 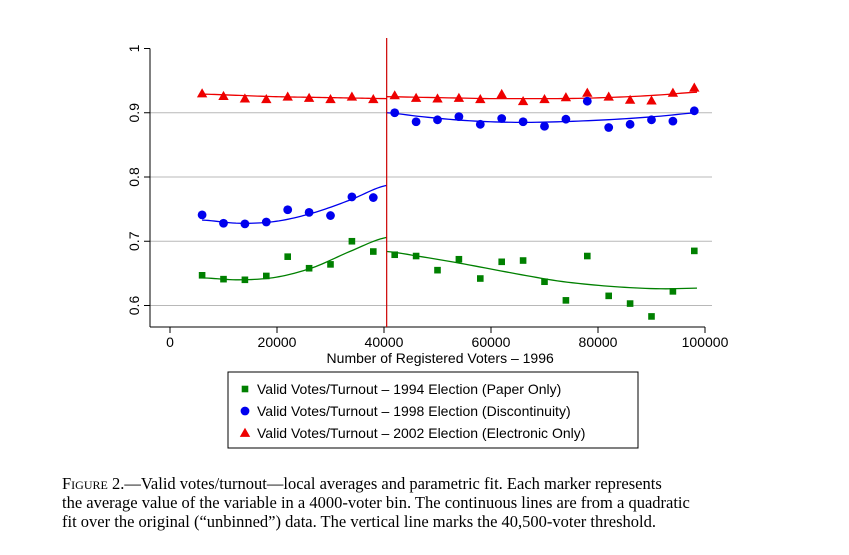 What do you see at coordinates (491, 342) in the screenshot?
I see `x-tick-label: 60000` at bounding box center [491, 342].